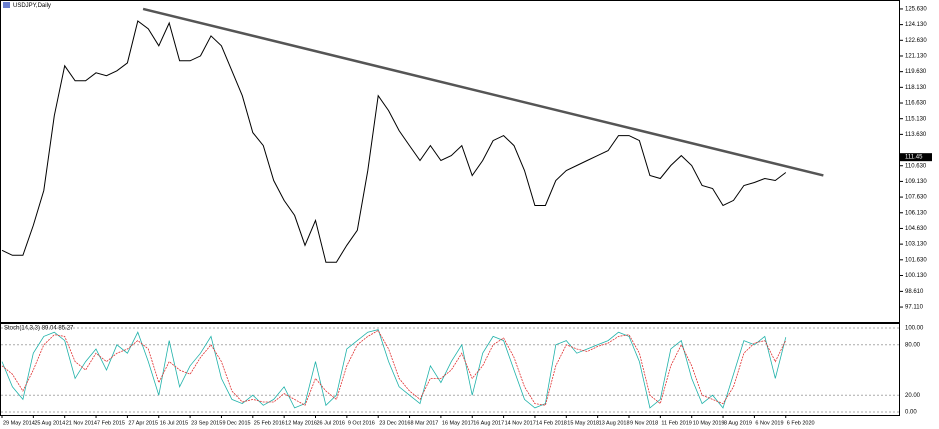  I want to click on y-tick-label: 116.630, so click(916, 104).